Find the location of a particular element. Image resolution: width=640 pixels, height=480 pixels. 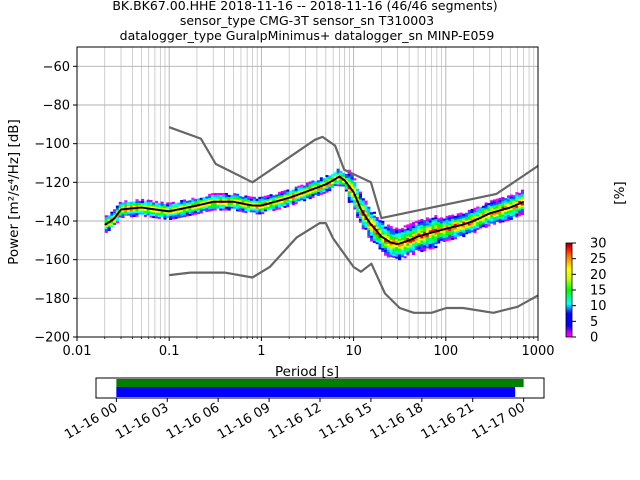

y-axis-ticks: −200 −180 −160 −140 −120 −100 −80 −60 is located at coordinates (55, 203).